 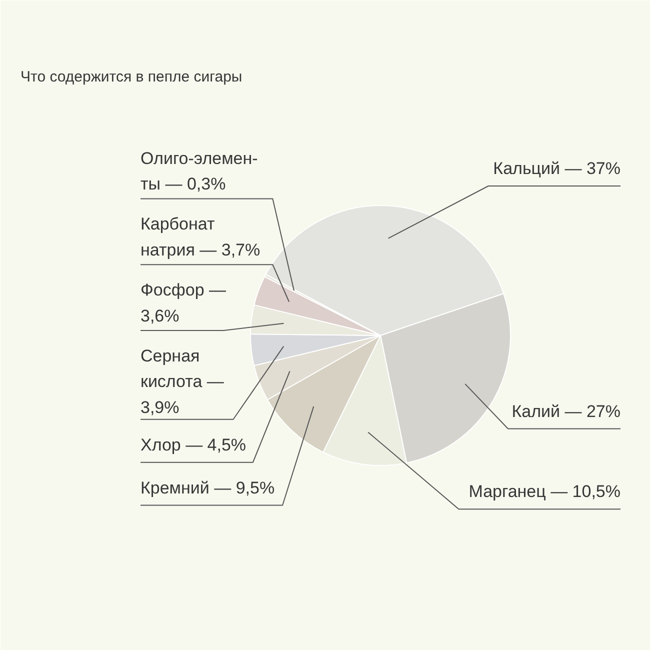 I want to click on chart-title: Что содержится в пепле сигары, so click(x=131, y=77).